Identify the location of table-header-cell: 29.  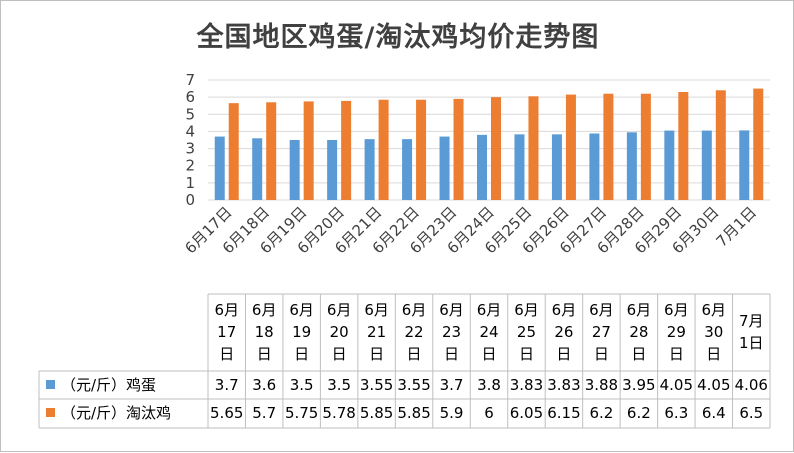
(676, 332).